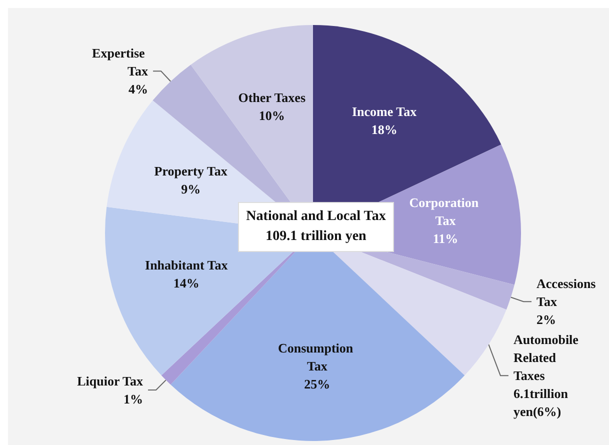  I want to click on data-label: 18%, so click(384, 130).